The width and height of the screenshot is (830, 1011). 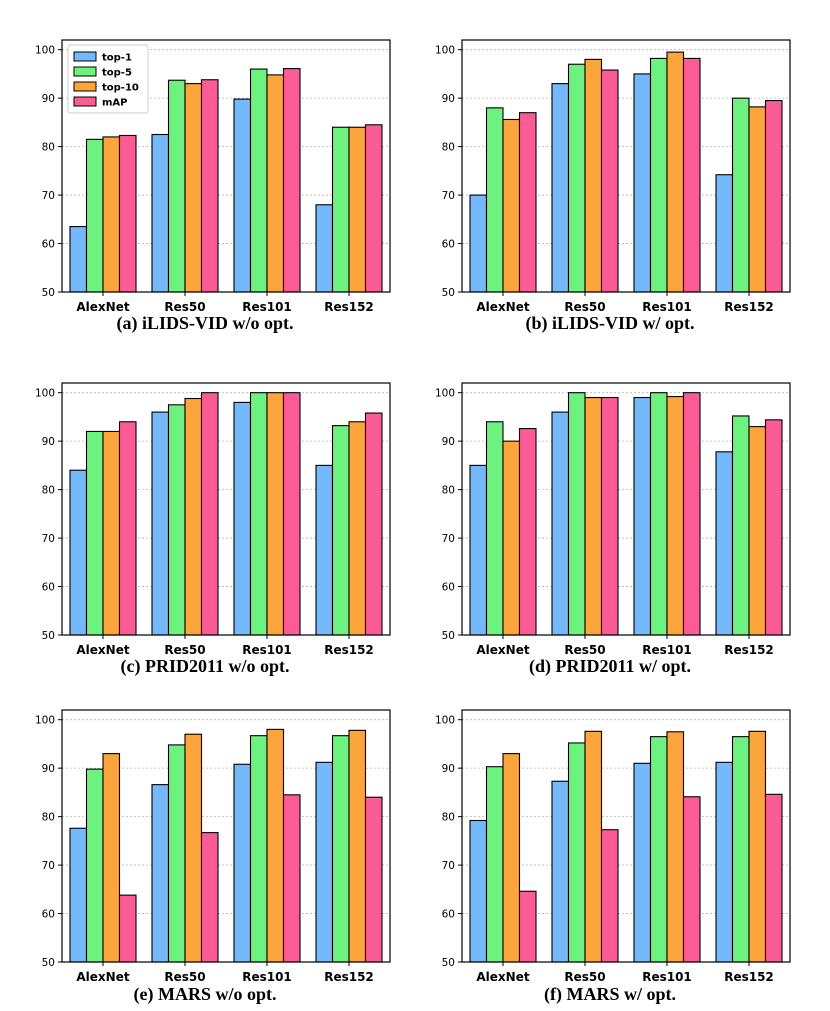 What do you see at coordinates (117, 73) in the screenshot?
I see `legend-label-top5: top-5` at bounding box center [117, 73].